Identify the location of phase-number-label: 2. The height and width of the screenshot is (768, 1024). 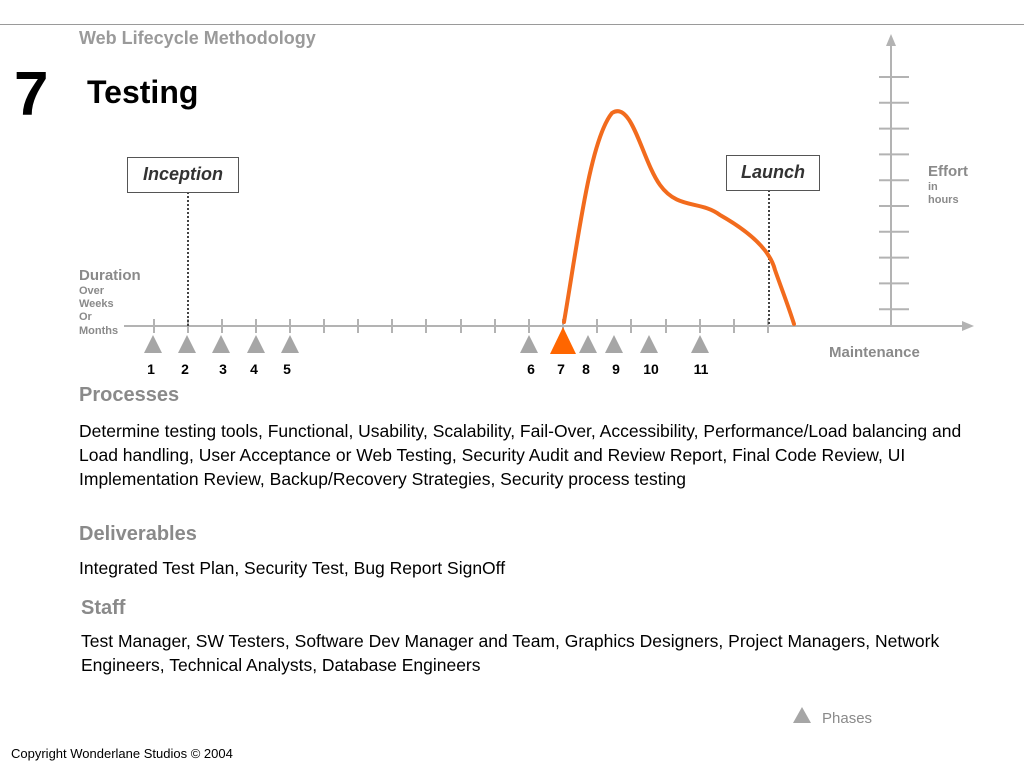
(185, 369).